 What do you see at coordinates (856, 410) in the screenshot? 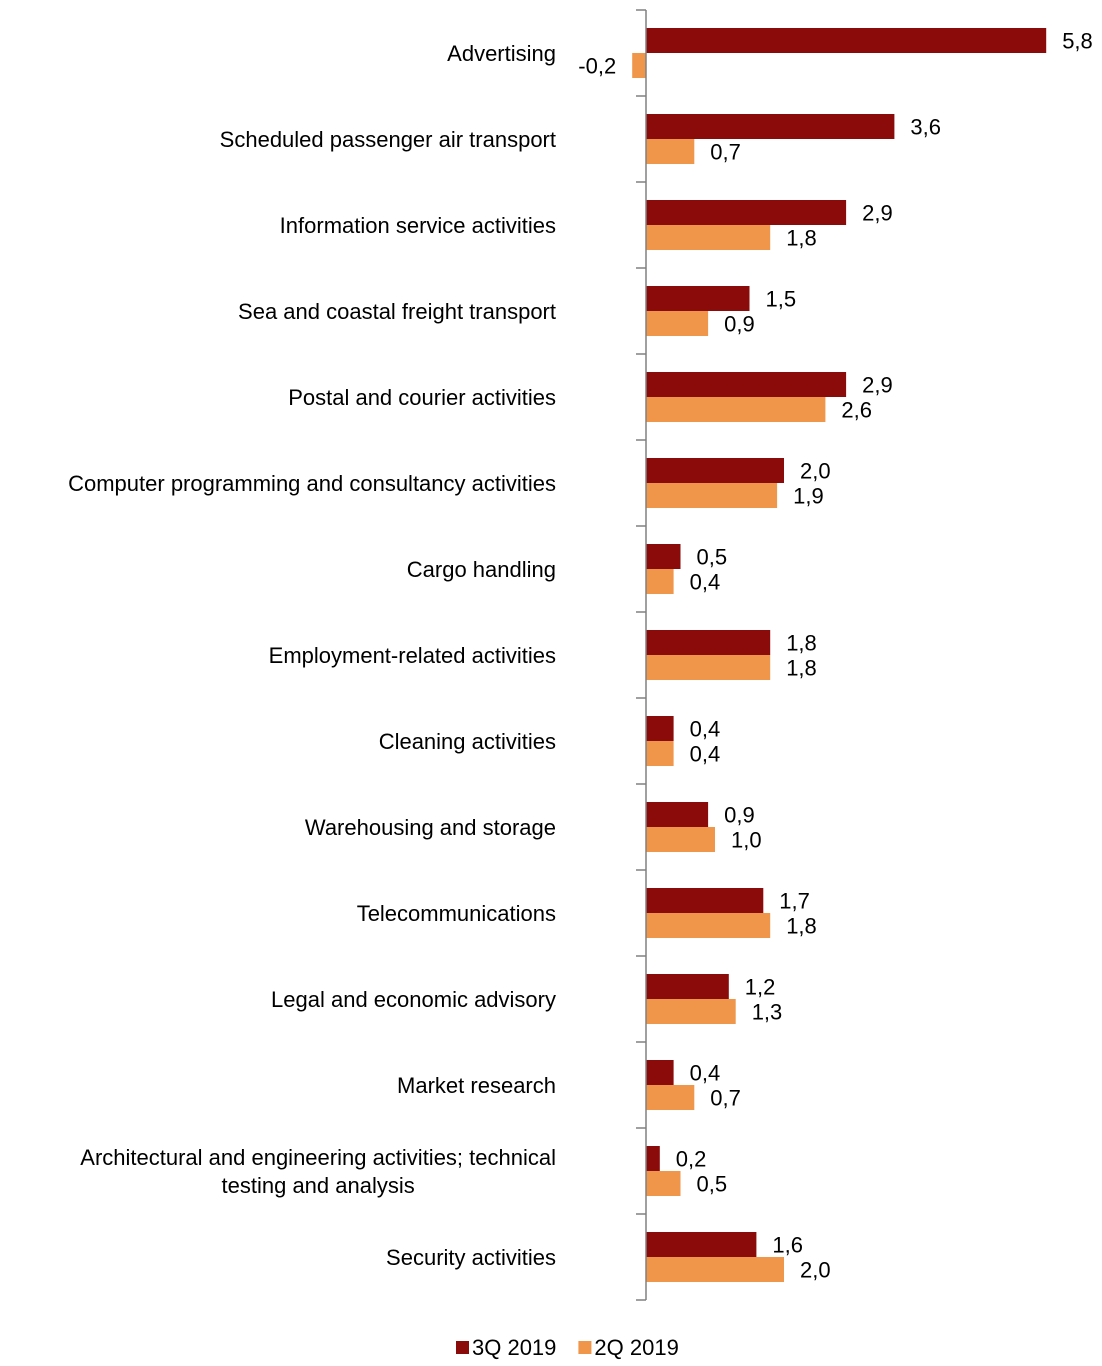
I see `data-label: 2,6` at bounding box center [856, 410].